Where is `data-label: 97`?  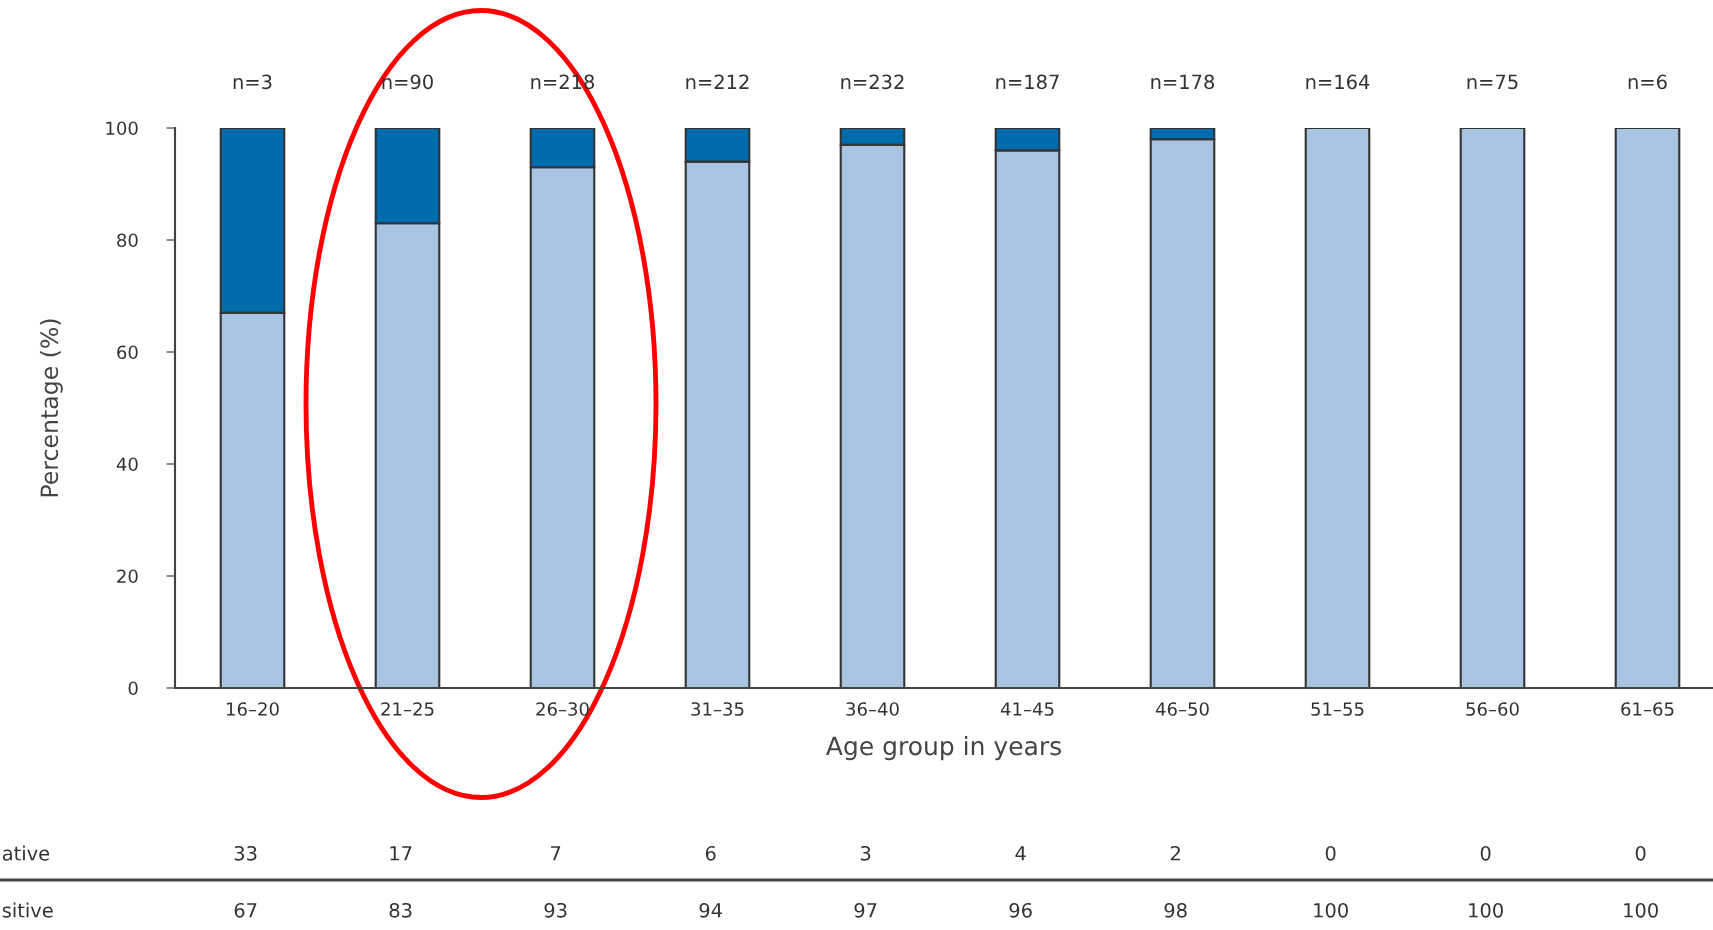 data-label: 97 is located at coordinates (865, 910).